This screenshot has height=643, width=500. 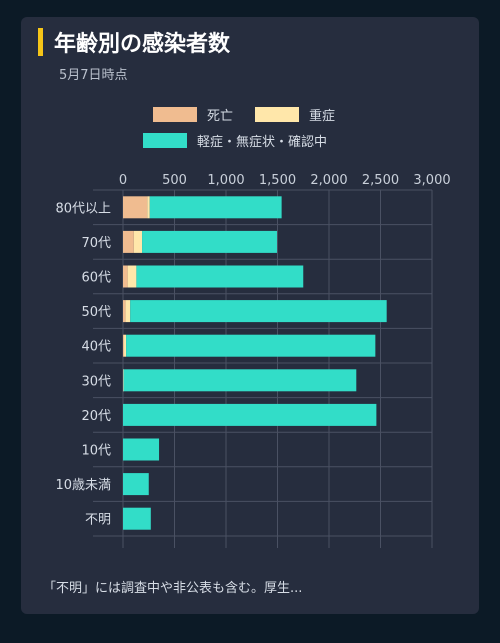 I want to click on y-category-label: 不明, so click(x=98, y=520).